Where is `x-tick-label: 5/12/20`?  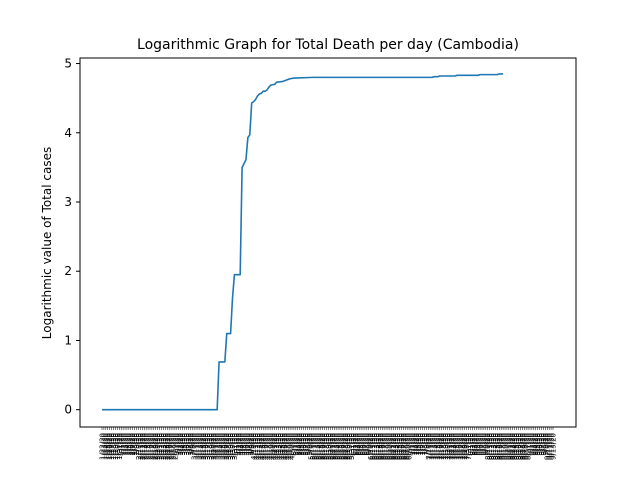
x-tick-label: 5/12/20 is located at coordinates (316, 446).